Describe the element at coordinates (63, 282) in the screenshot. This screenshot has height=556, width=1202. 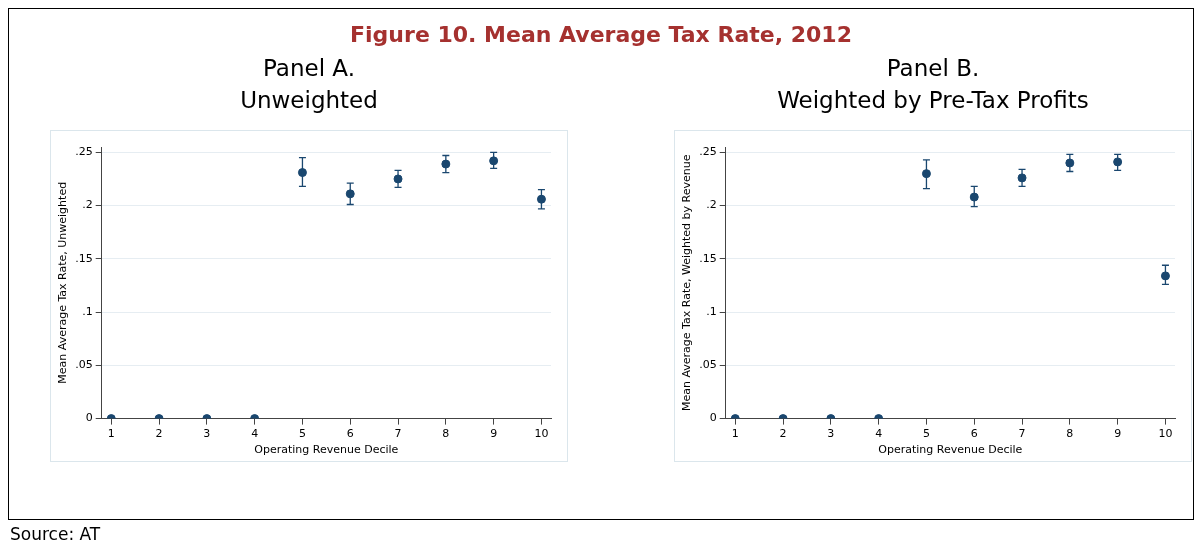
I see `y-axis-title: Mean Average Tax Rate, Unweighted` at that location.